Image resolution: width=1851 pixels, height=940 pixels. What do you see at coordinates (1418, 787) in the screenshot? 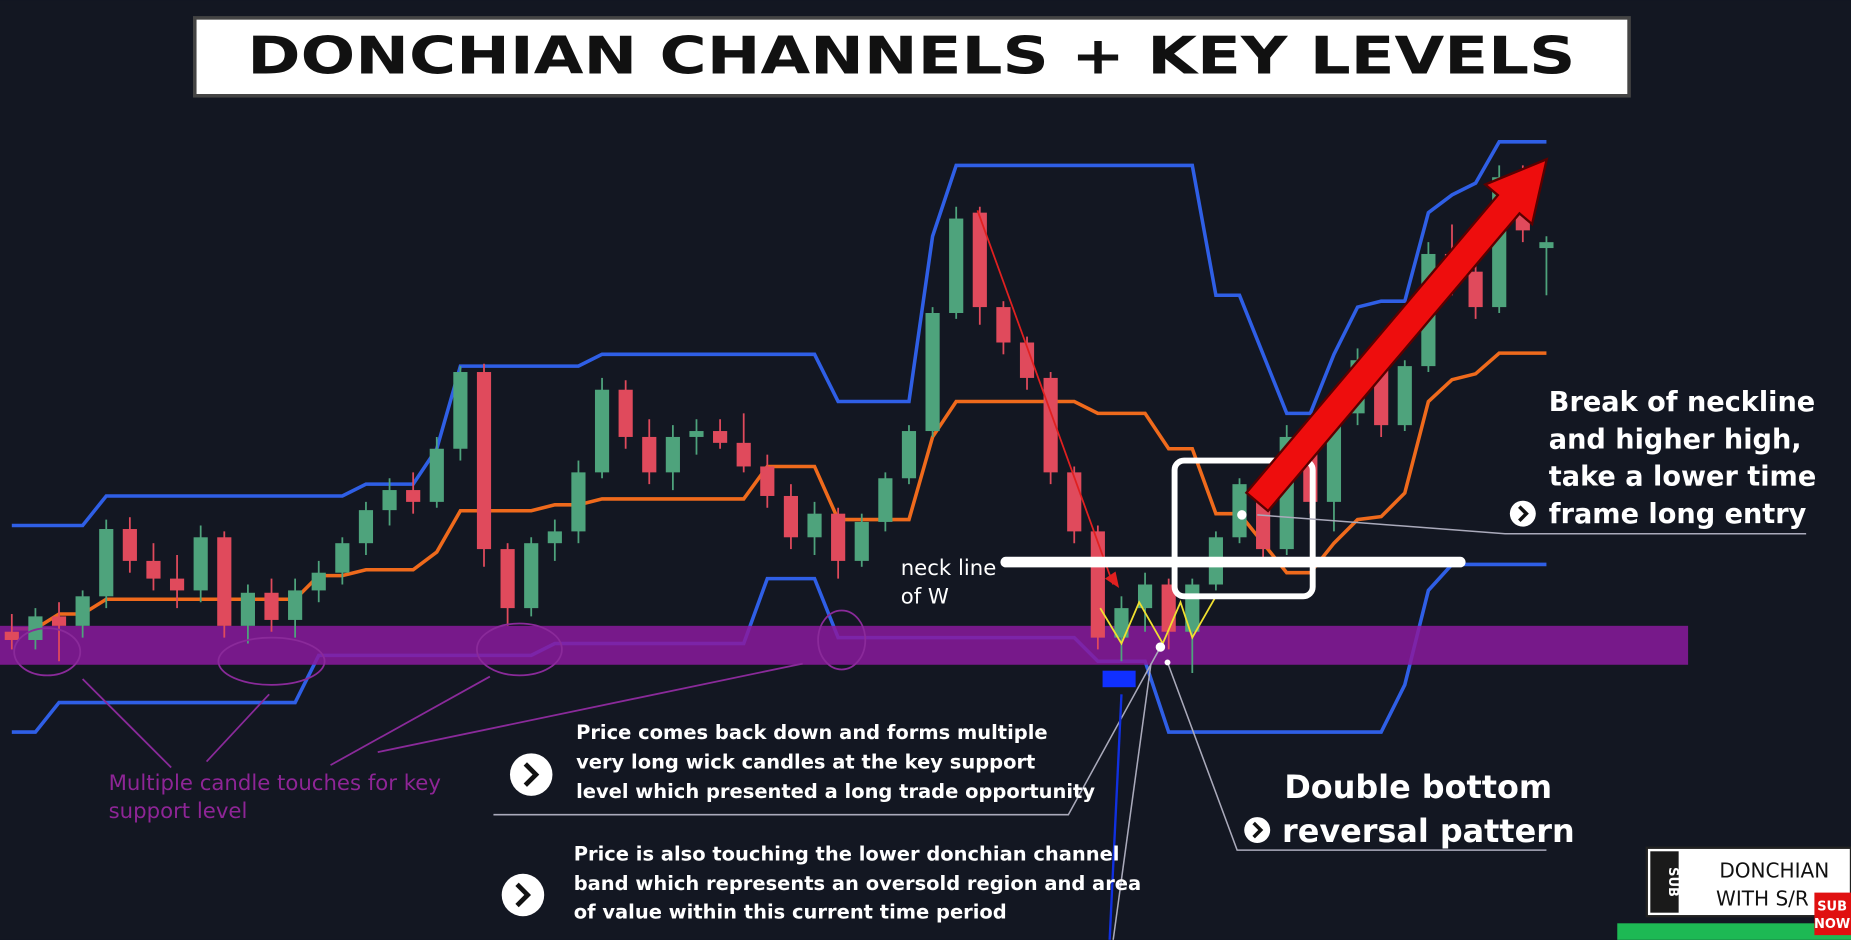
I see `note-line: Double bottom` at bounding box center [1418, 787].